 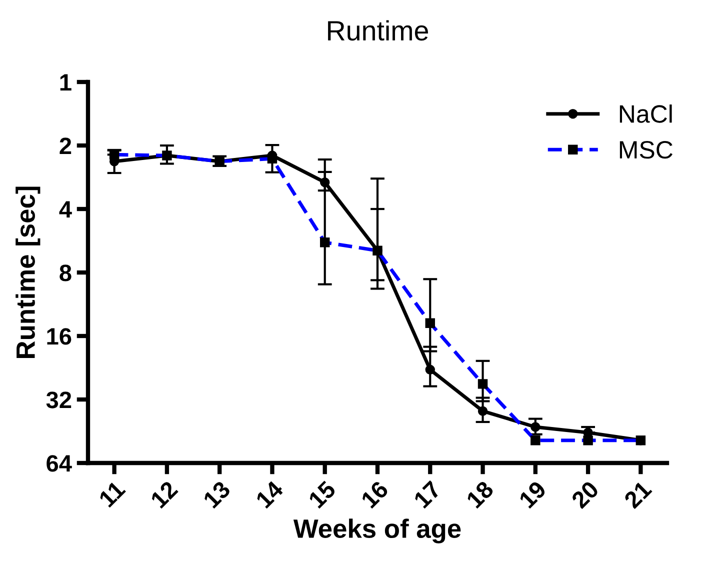 I want to click on y-tick-label: 64, so click(x=59, y=463).